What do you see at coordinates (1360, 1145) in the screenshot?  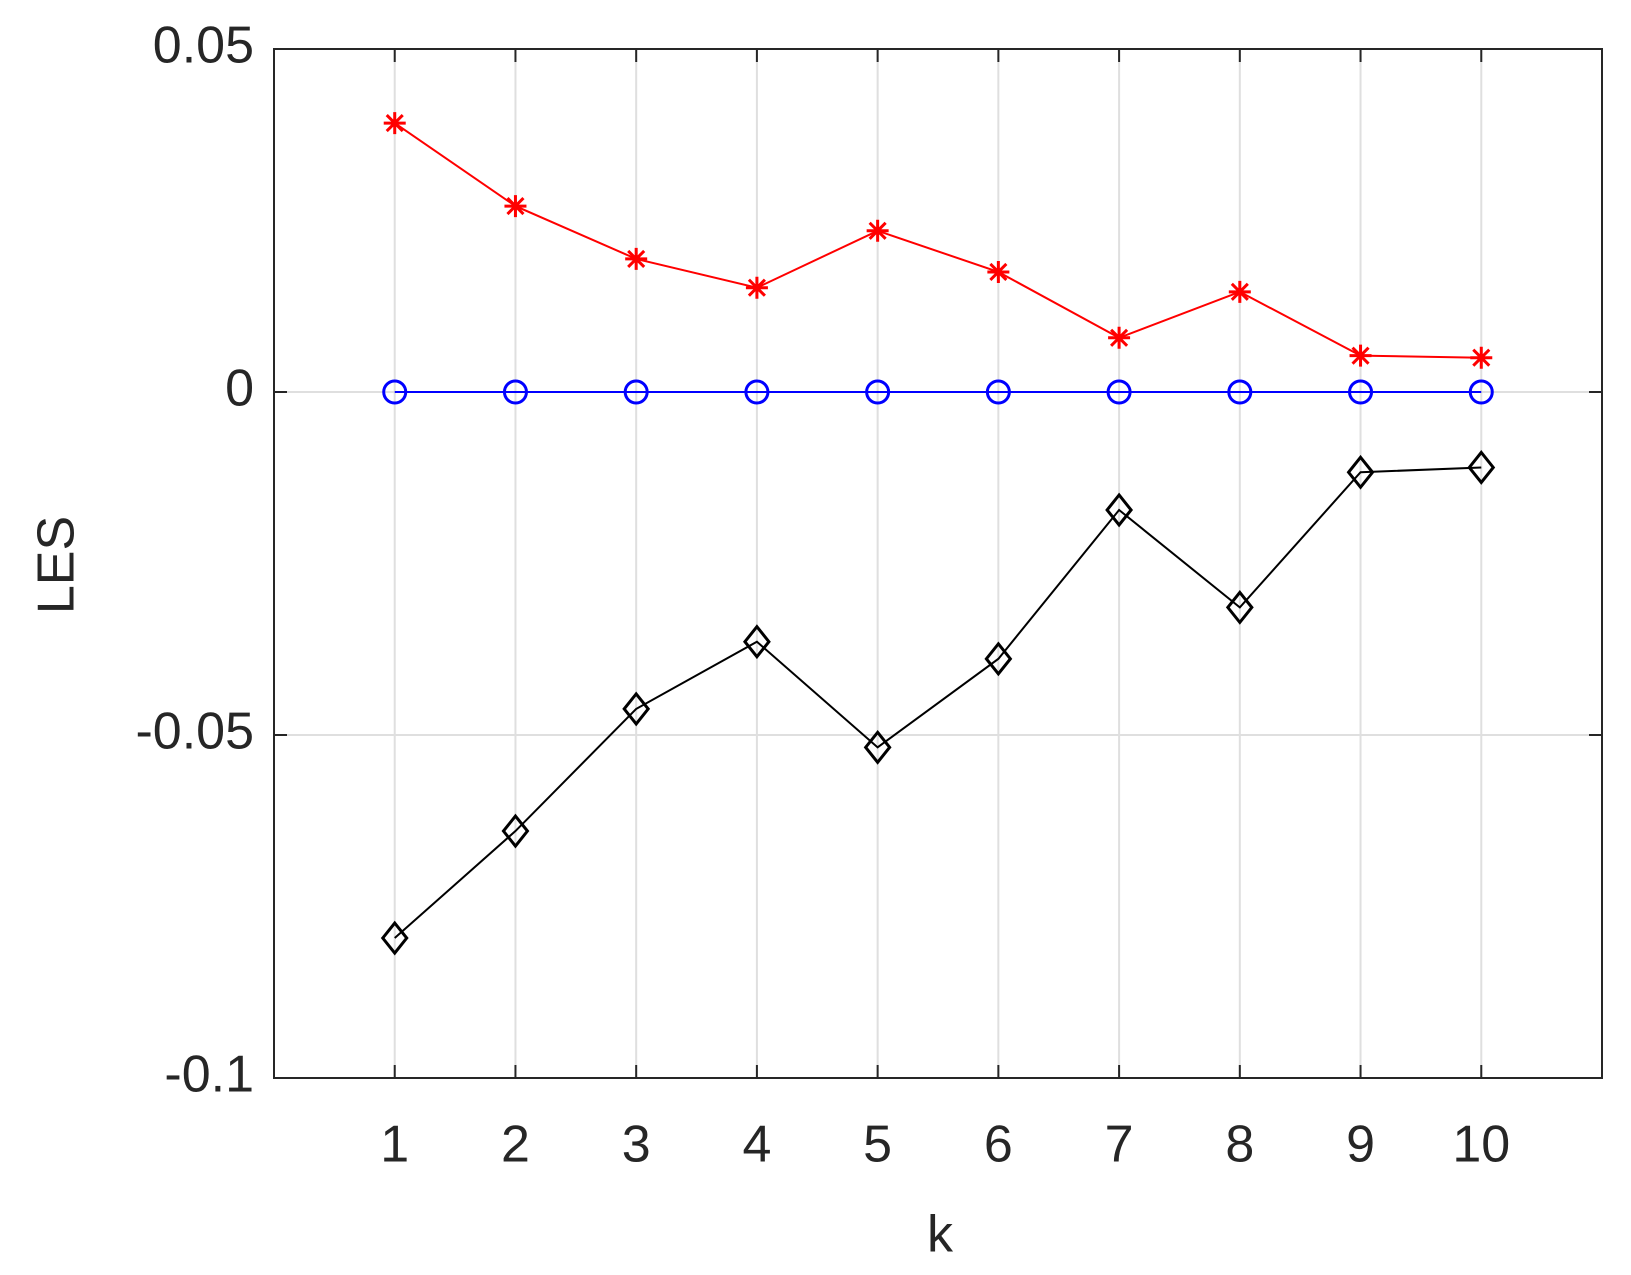 I see `x-tick-label: 9` at bounding box center [1360, 1145].